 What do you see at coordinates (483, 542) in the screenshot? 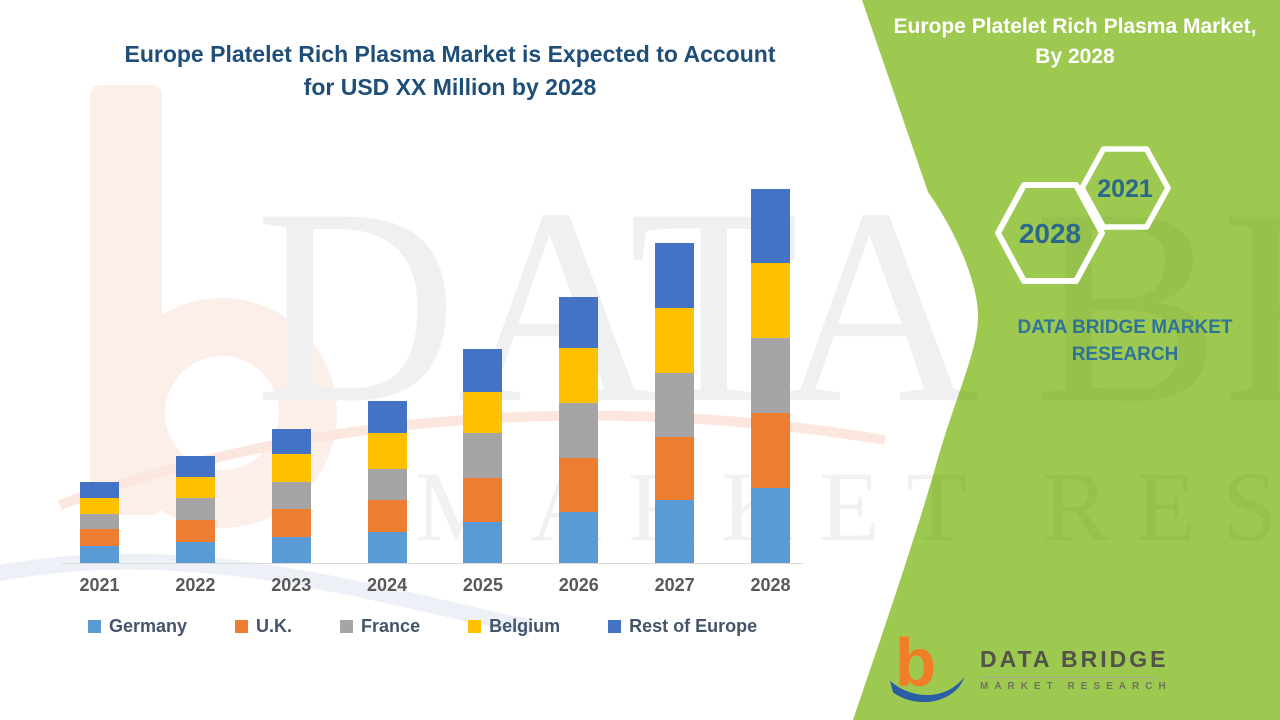
I see `bar-segment-2025-germany` at bounding box center [483, 542].